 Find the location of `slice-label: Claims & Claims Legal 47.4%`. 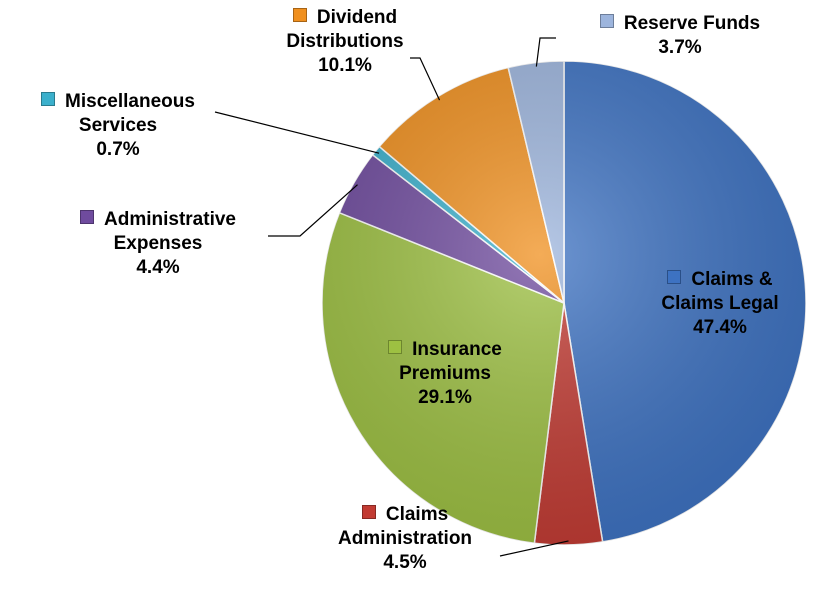

slice-label: Claims & Claims Legal 47.4% is located at coordinates (720, 304).